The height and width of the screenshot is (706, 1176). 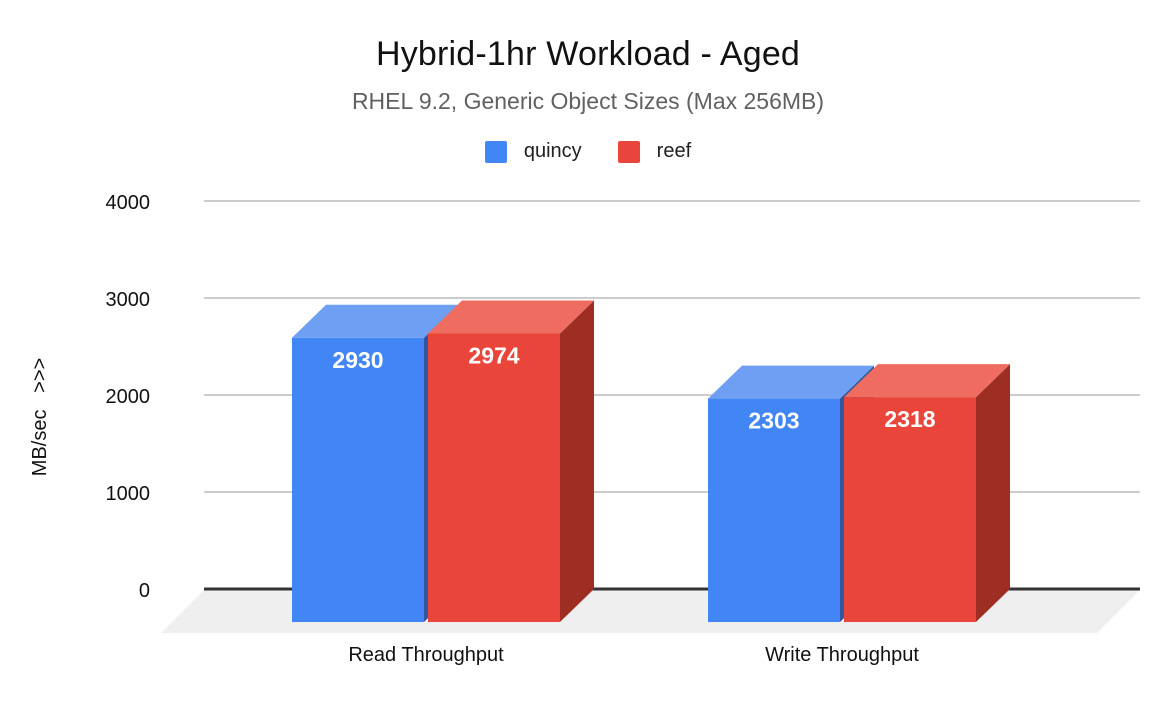 I want to click on bar-quincy-write-throughput, so click(x=774, y=510).